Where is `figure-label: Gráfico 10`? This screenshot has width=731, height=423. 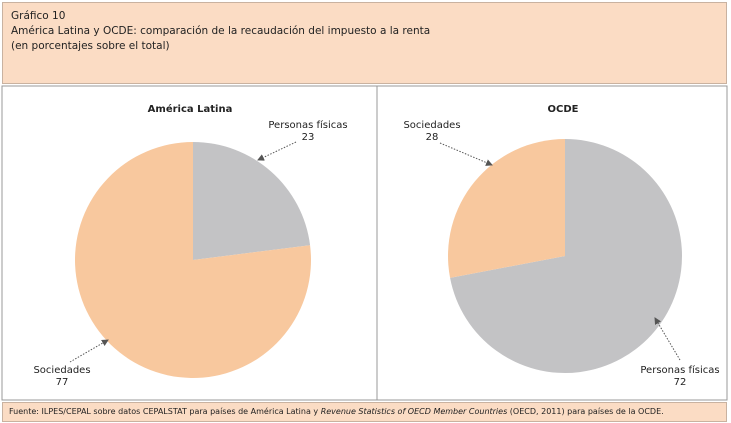 figure-label: Gráfico 10 is located at coordinates (38, 16).